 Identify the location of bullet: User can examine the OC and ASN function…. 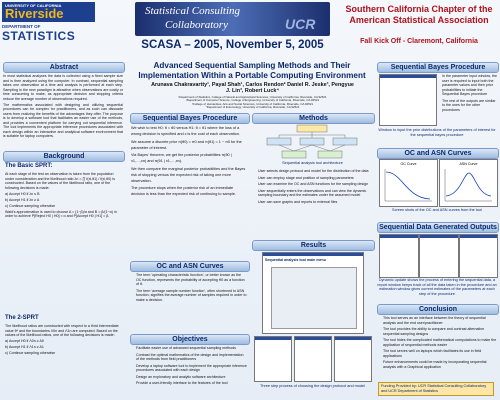
(315, 184).